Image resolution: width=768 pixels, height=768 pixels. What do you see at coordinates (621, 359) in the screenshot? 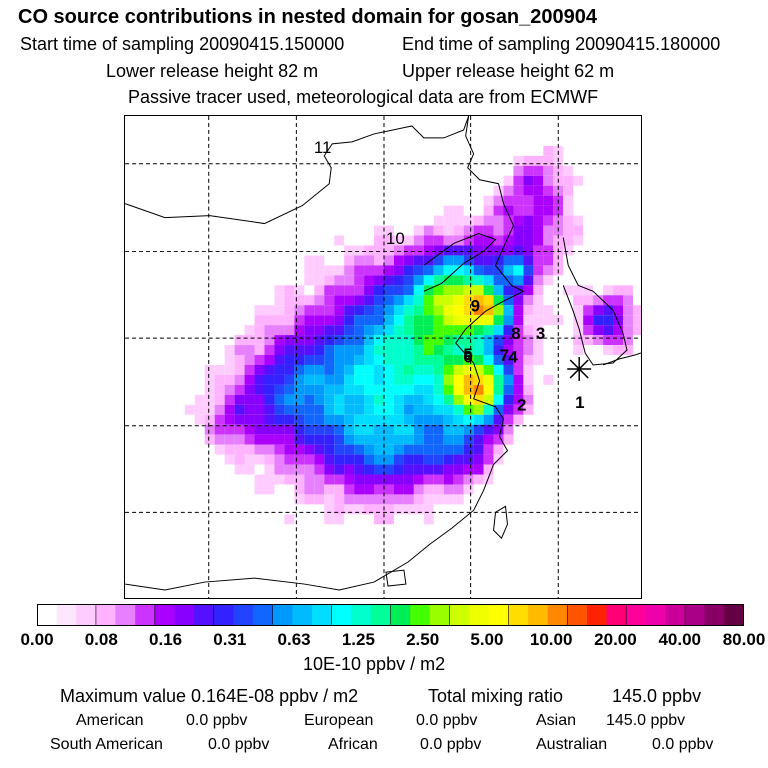
I see `coastline-japan` at bounding box center [621, 359].